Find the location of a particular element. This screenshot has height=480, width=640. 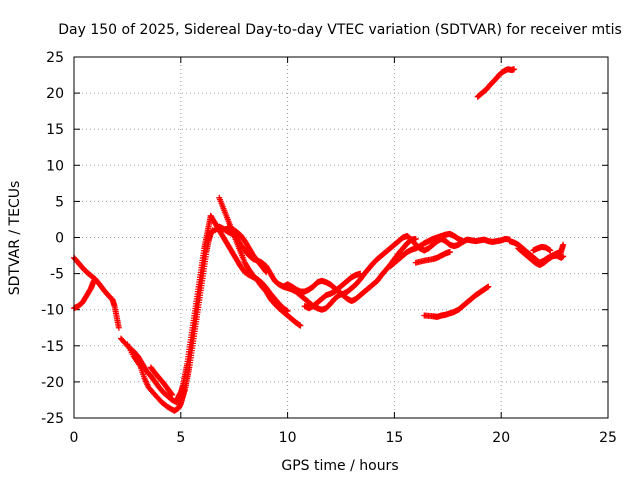

x-tick-label: 25 is located at coordinates (608, 438).